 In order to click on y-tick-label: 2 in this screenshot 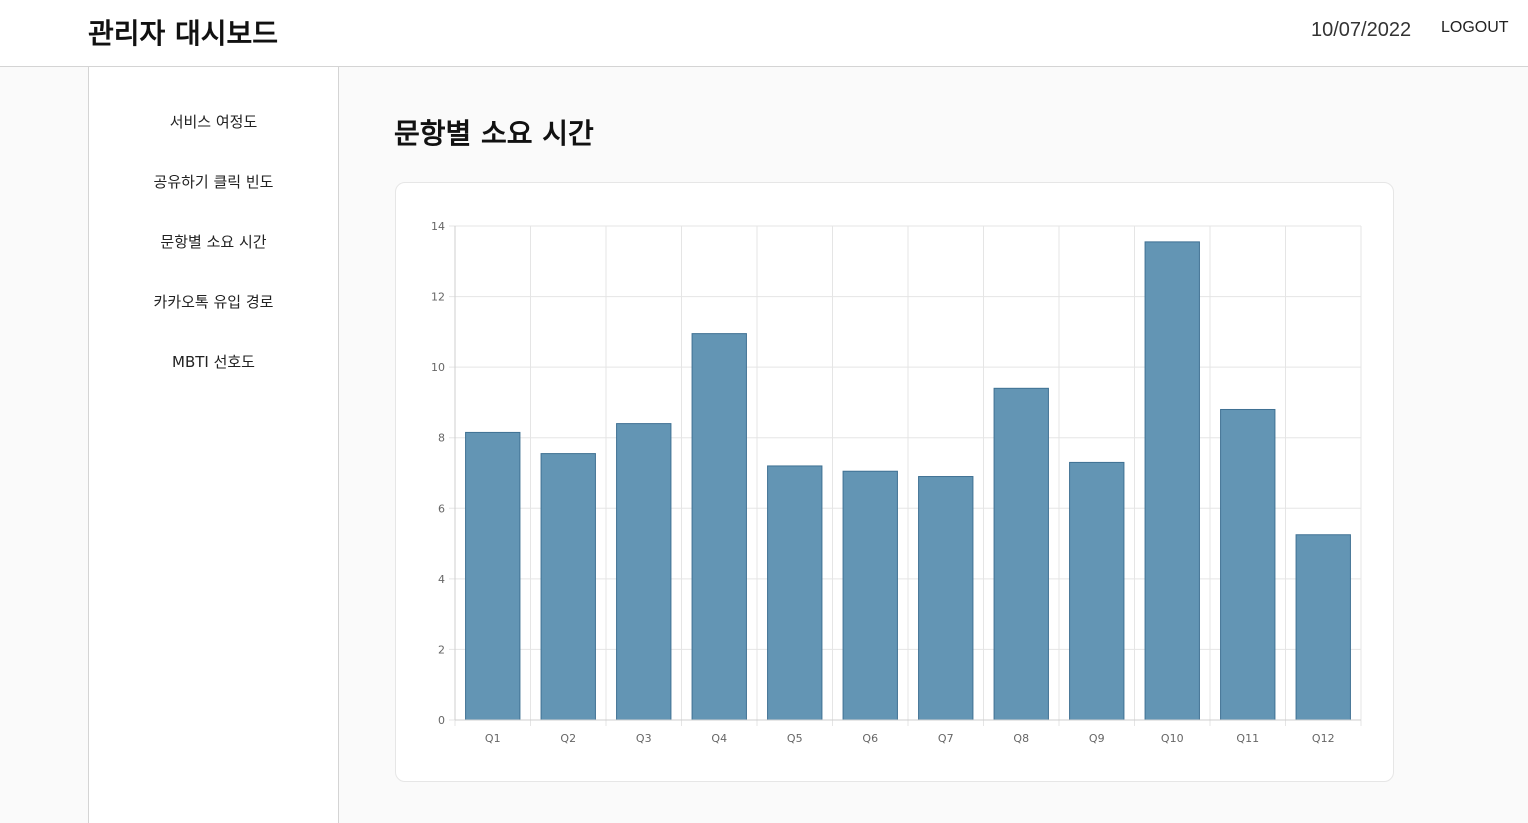, I will do `click(441, 649)`.